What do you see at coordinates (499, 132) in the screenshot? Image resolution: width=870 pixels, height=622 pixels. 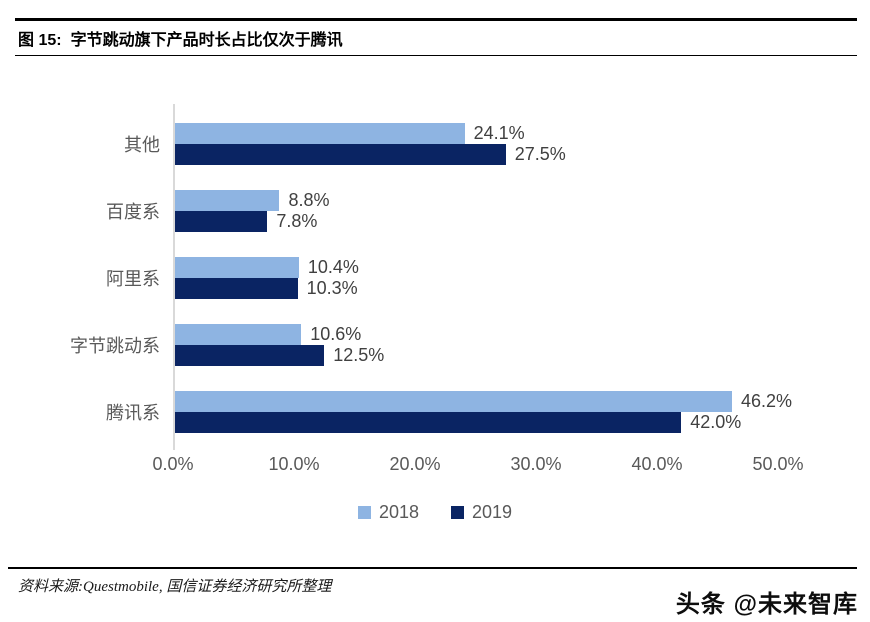 I see `value-label: 24.1%` at bounding box center [499, 132].